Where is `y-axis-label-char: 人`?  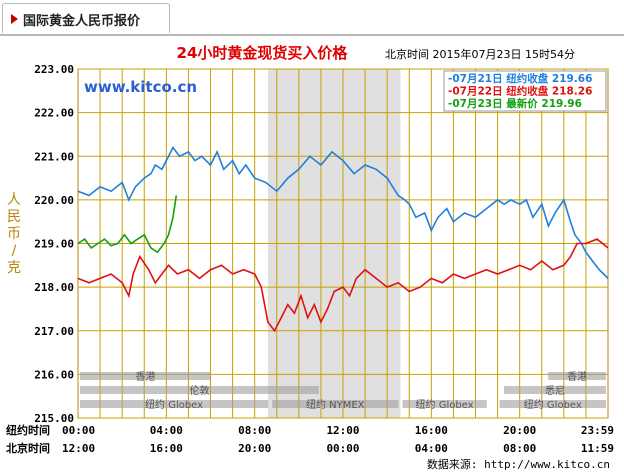
y-axis-label-char: 人 is located at coordinates (14, 200).